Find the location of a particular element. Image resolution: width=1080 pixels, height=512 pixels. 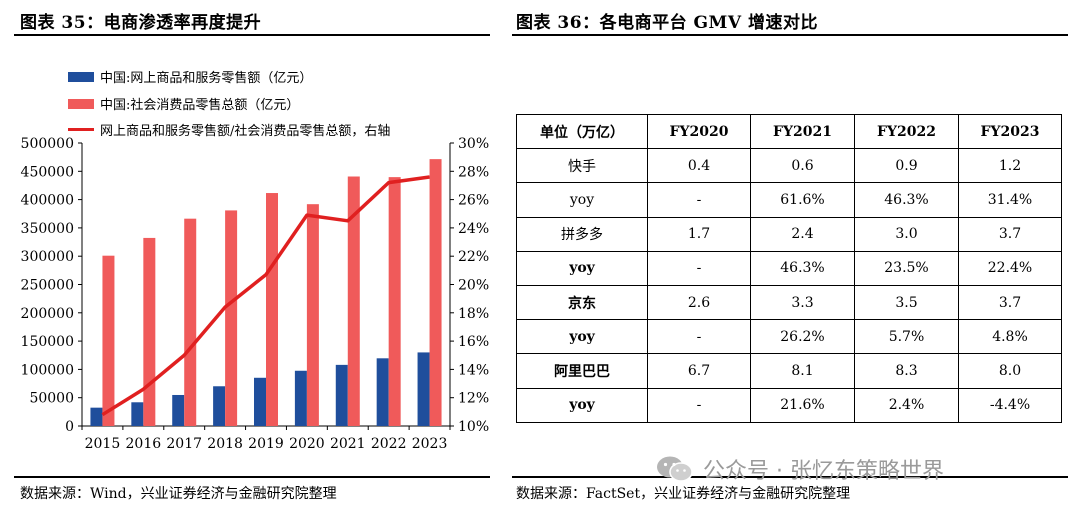

legend-label-online: 中国:网上商品和服务零售额（亿元） is located at coordinates (206, 78).